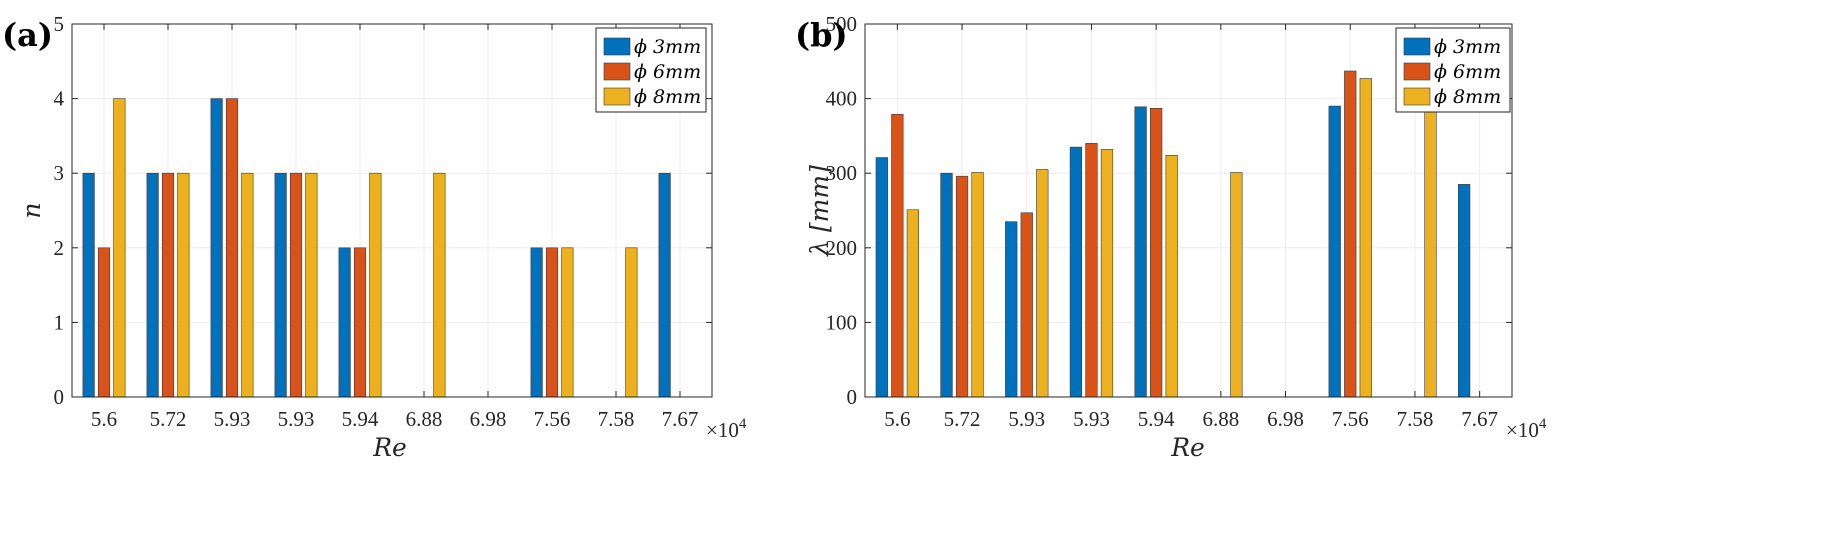 The height and width of the screenshot is (543, 1837). What do you see at coordinates (59, 24) in the screenshot?
I see `y-tick-label: 5` at bounding box center [59, 24].